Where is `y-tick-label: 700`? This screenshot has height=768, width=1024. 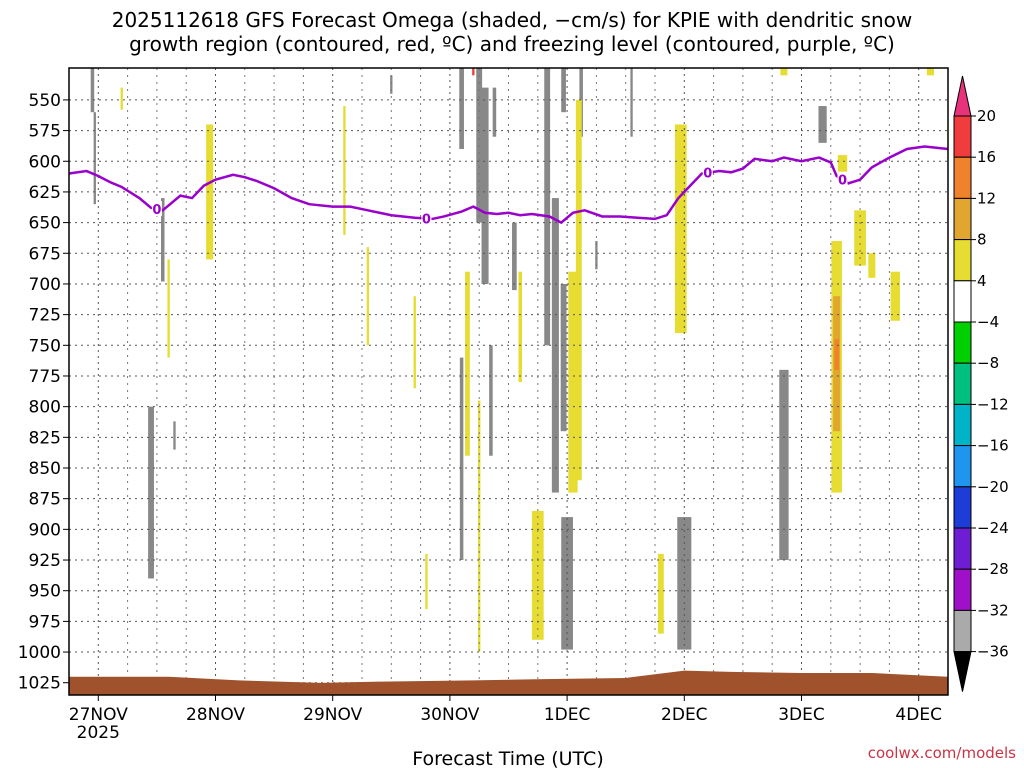
y-tick-label: 700 is located at coordinates (45, 285).